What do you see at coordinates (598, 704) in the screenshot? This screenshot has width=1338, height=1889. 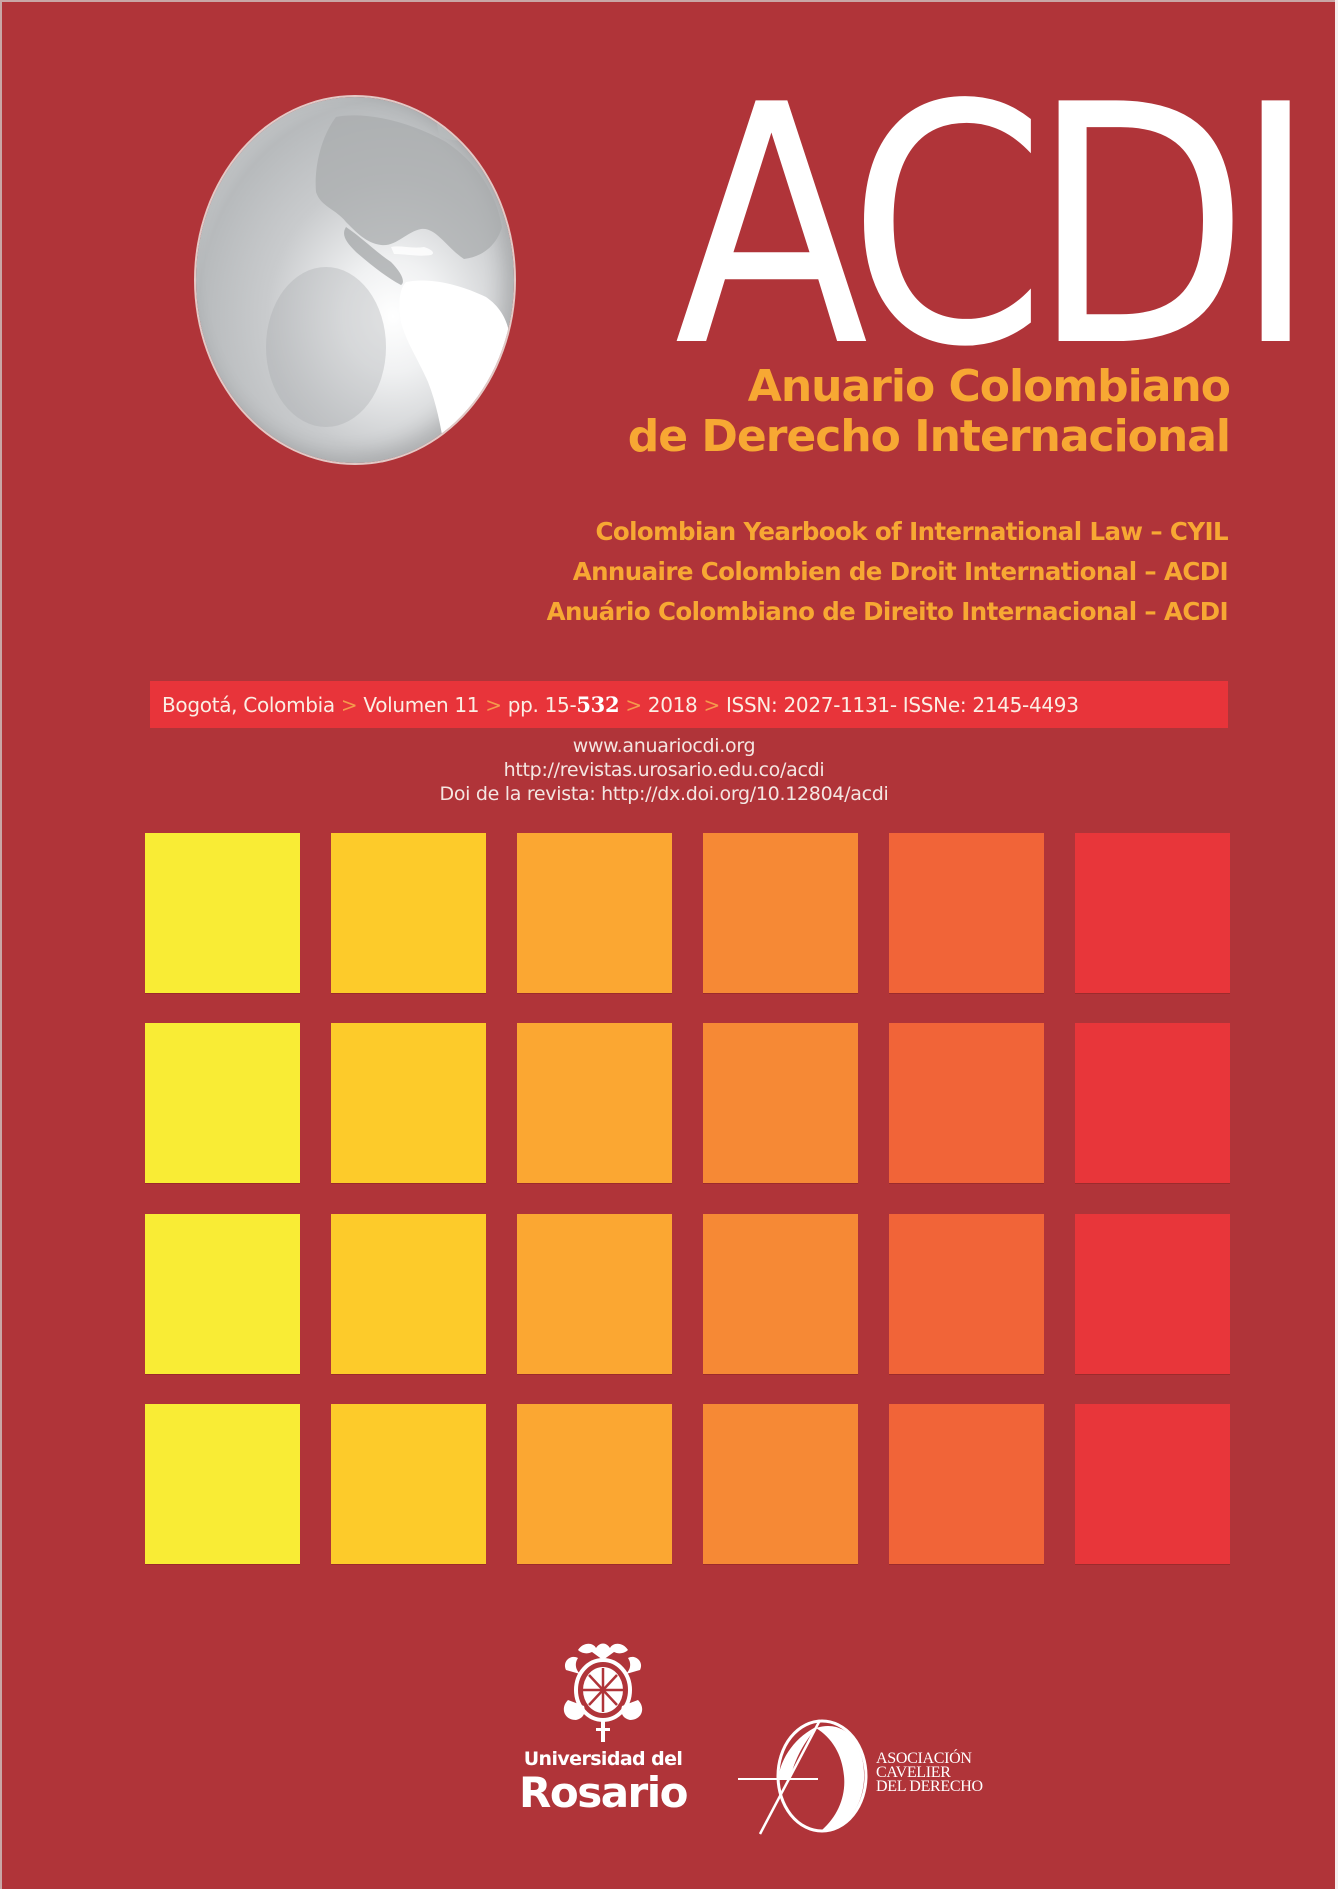 I see `banner-pages-end: 532` at bounding box center [598, 704].